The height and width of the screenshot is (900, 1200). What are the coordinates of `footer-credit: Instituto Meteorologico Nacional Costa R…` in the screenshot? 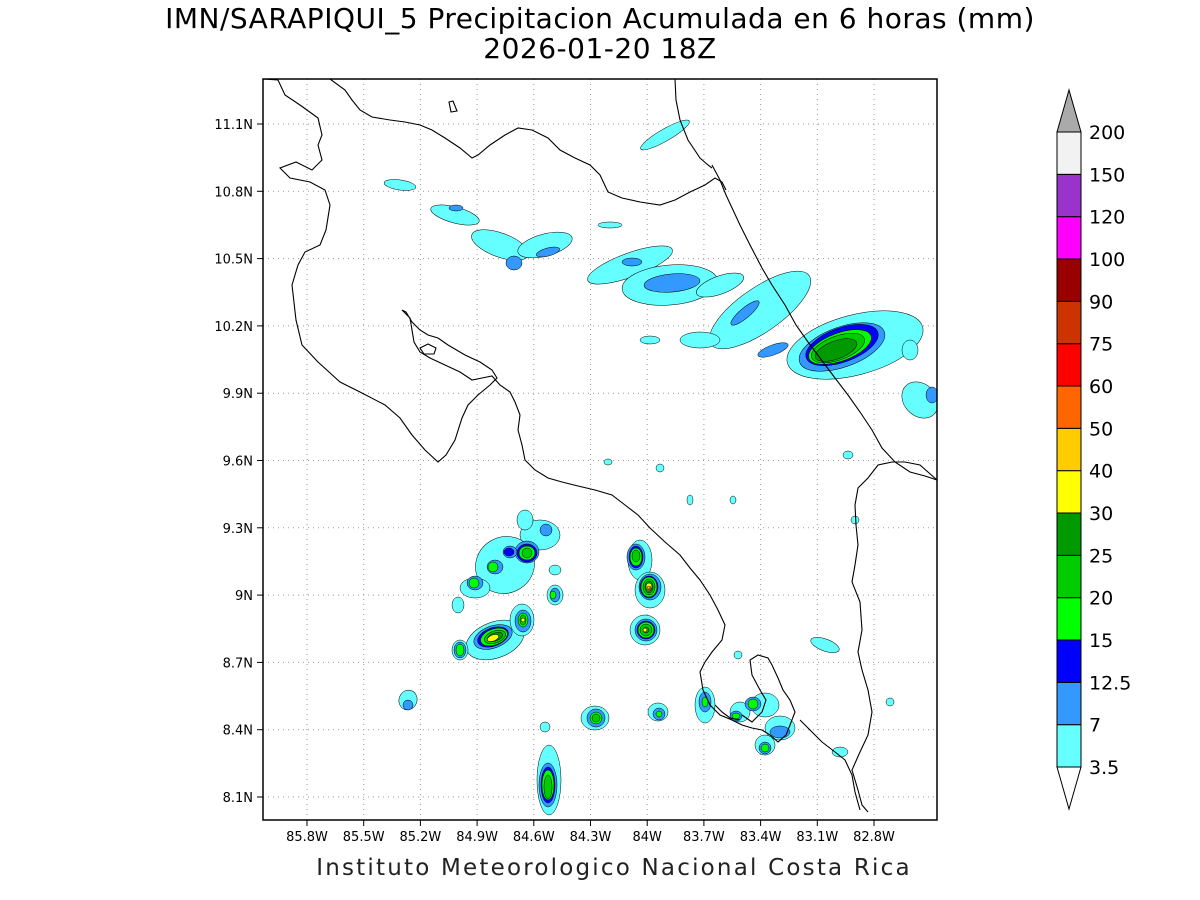 It's located at (614, 868).